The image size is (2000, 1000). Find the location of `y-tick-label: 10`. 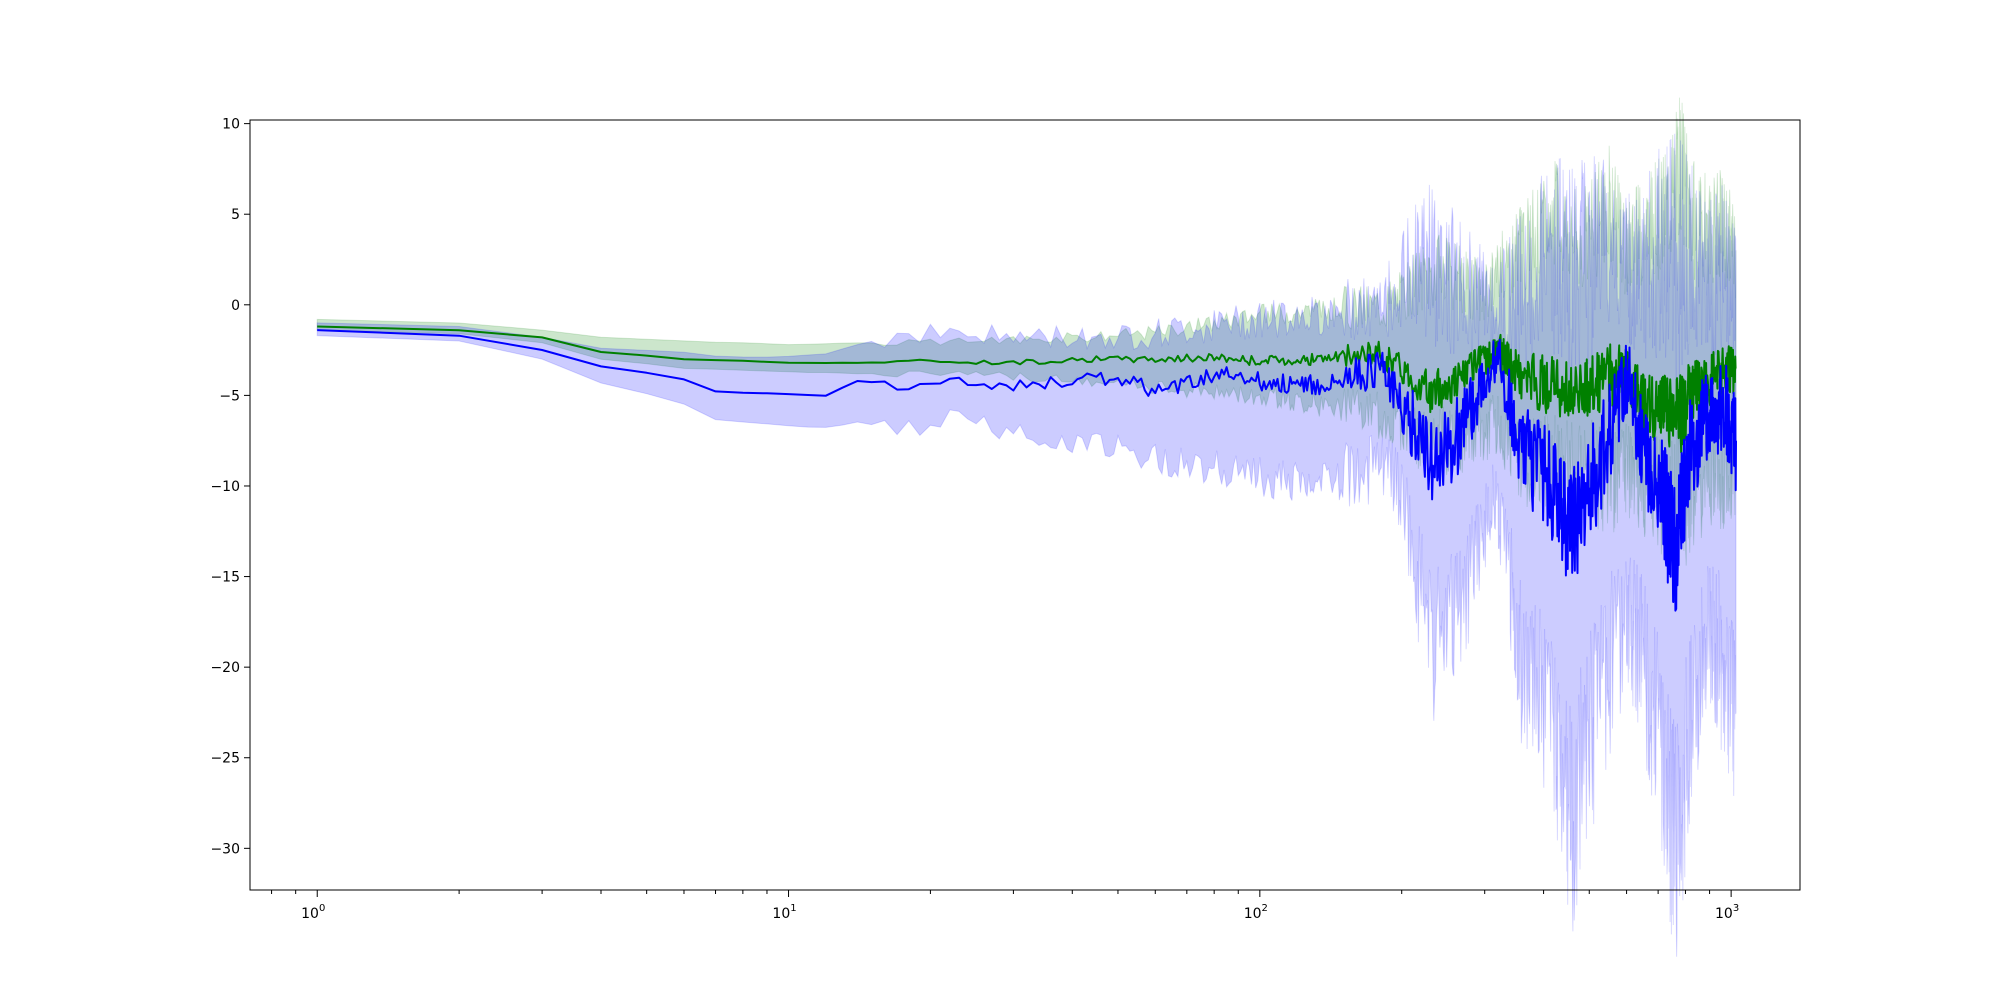

y-tick-label: 10 is located at coordinates (231, 125).